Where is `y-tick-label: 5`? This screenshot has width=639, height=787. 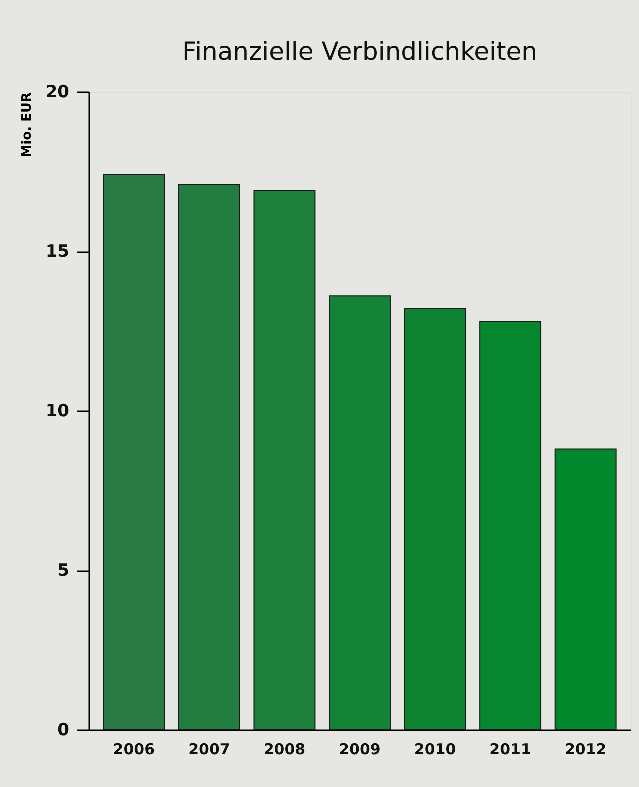 y-tick-label: 5 is located at coordinates (64, 571).